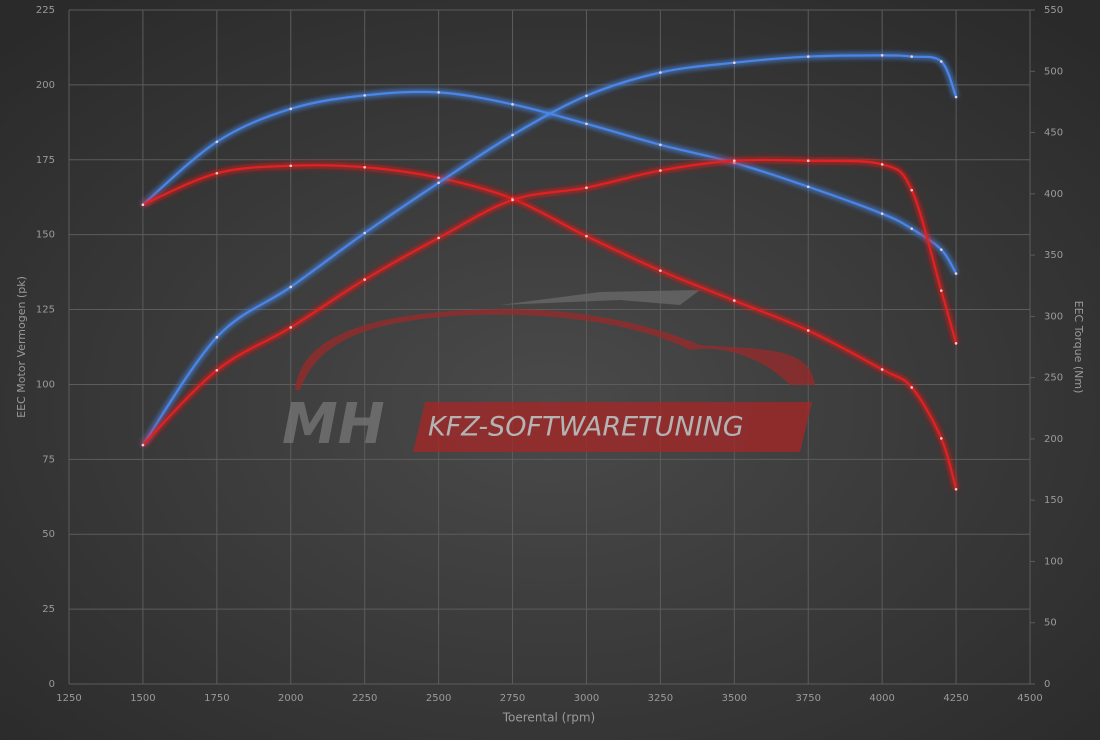 Image resolution: width=1100 pixels, height=740 pixels. I want to click on y-tick-label: 225, so click(45, 10).